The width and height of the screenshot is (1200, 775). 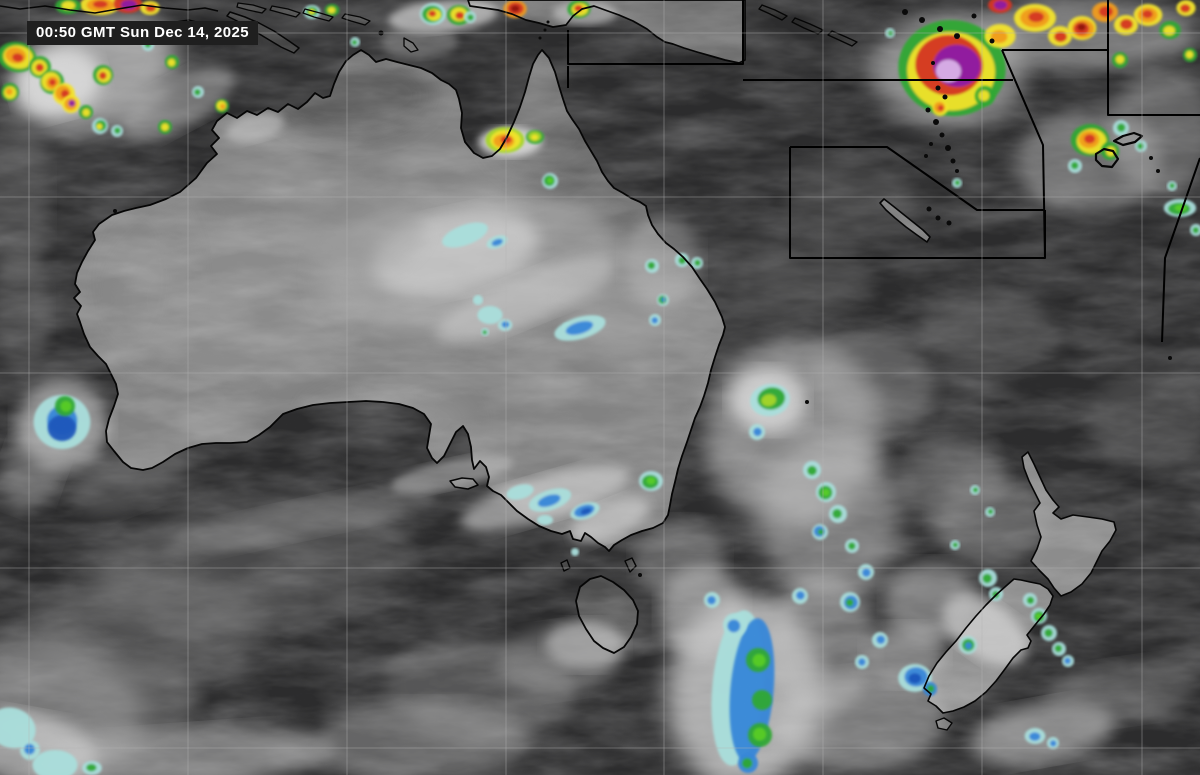 What do you see at coordinates (655, 44) in the screenshot?
I see `zone-boundary-png-west-zone` at bounding box center [655, 44].